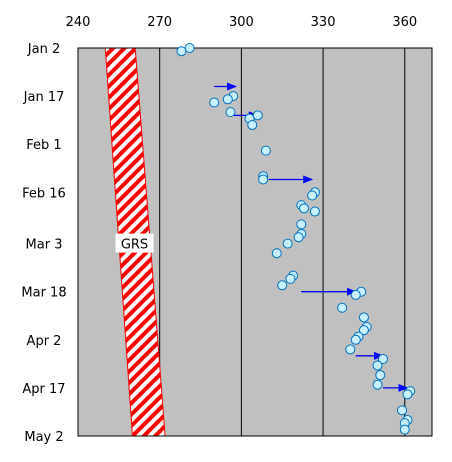 The height and width of the screenshot is (462, 452). Describe the element at coordinates (43, 49) in the screenshot. I see `y-tick-label: Jan 2` at that location.